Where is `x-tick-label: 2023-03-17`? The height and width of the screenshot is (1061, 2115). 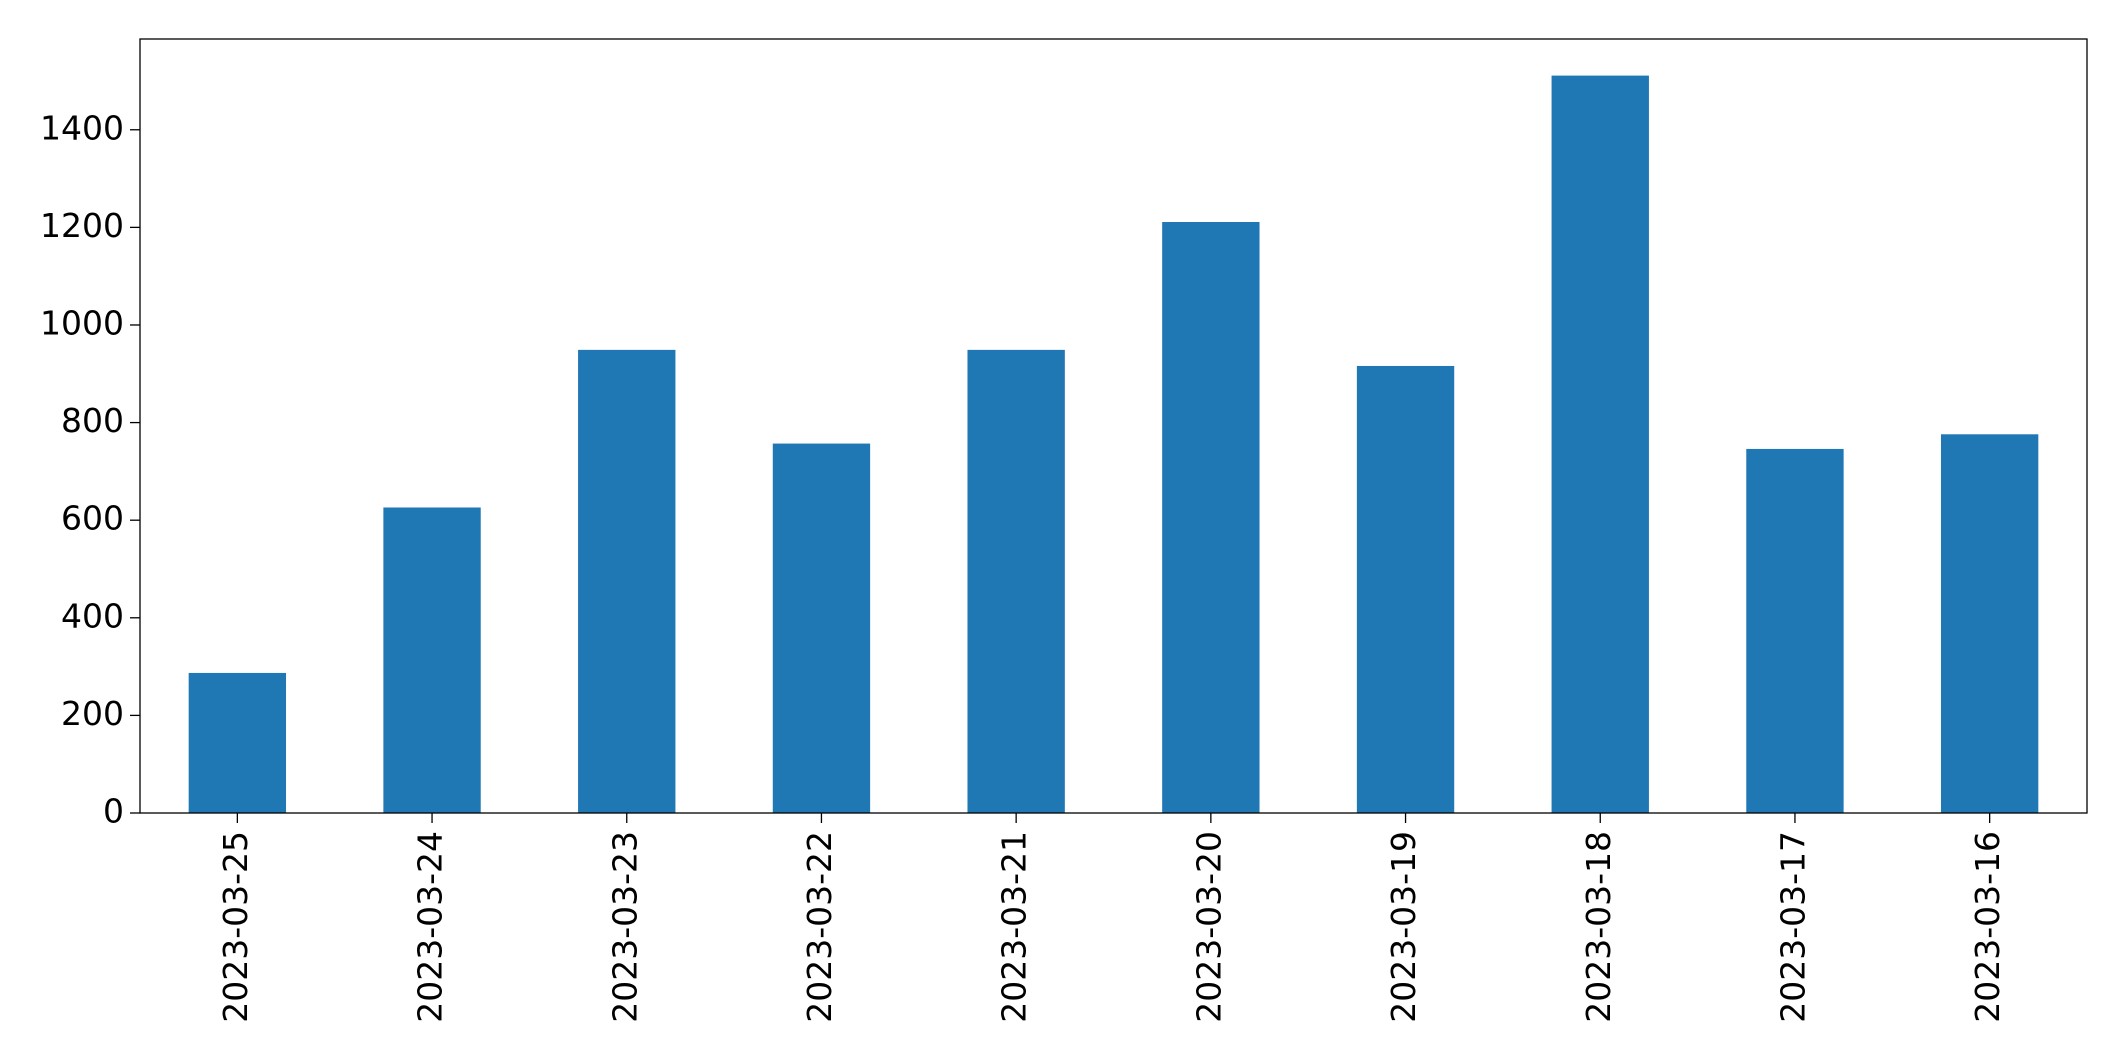
x-tick-label: 2023-03-17 is located at coordinates (1792, 927).